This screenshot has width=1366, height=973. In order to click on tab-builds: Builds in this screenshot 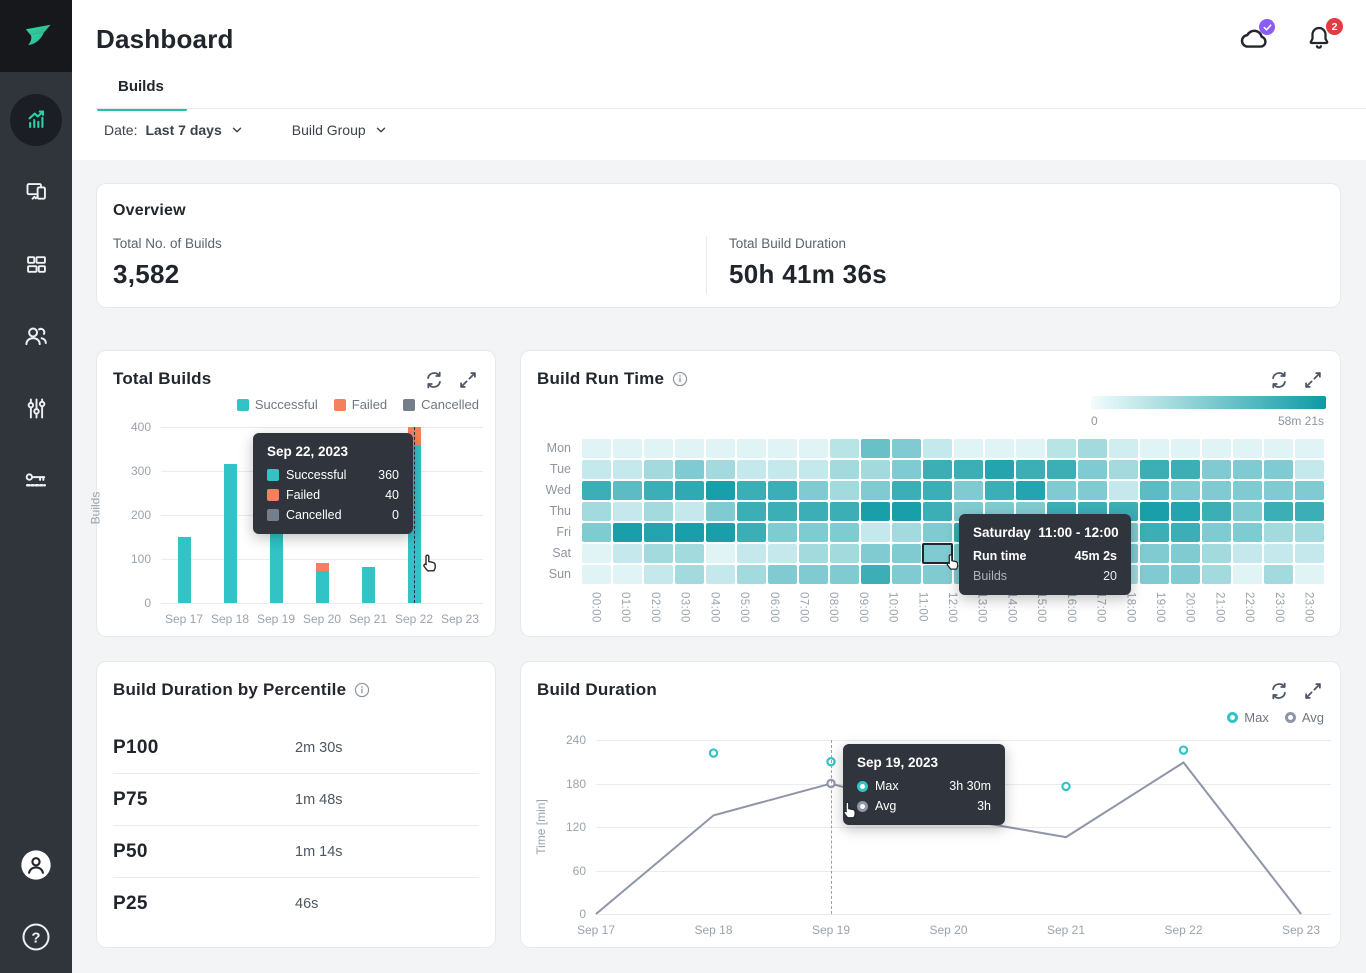, I will do `click(141, 86)`.